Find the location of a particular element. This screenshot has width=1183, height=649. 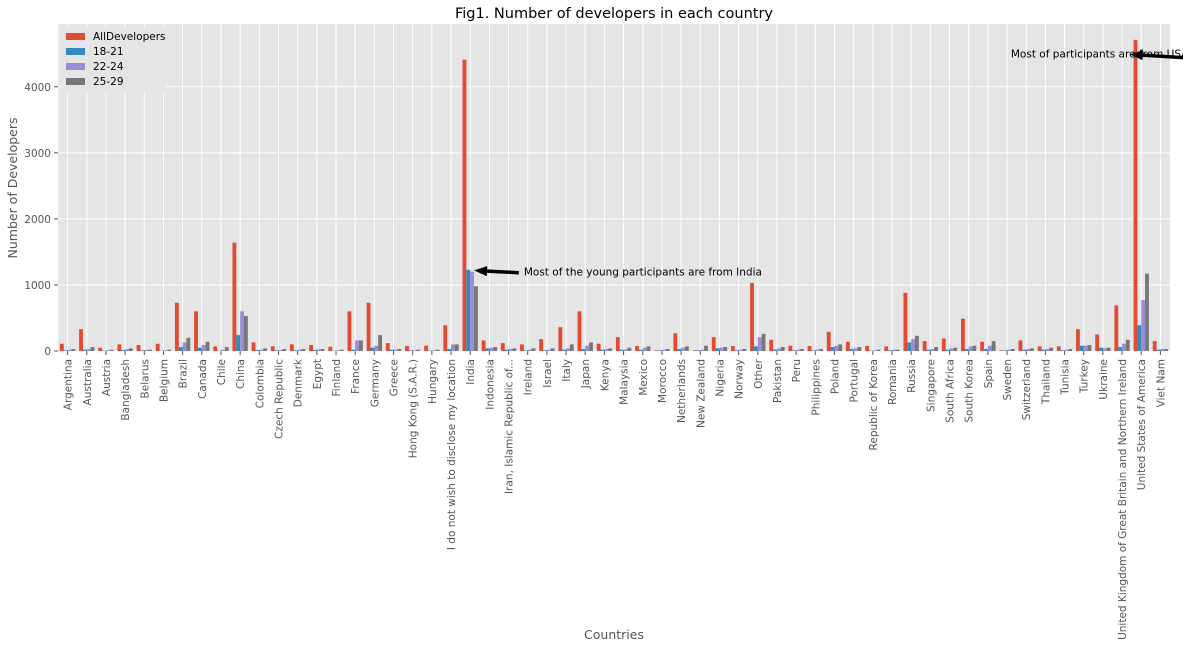

y-tick-label: 2000 is located at coordinates (37, 220).